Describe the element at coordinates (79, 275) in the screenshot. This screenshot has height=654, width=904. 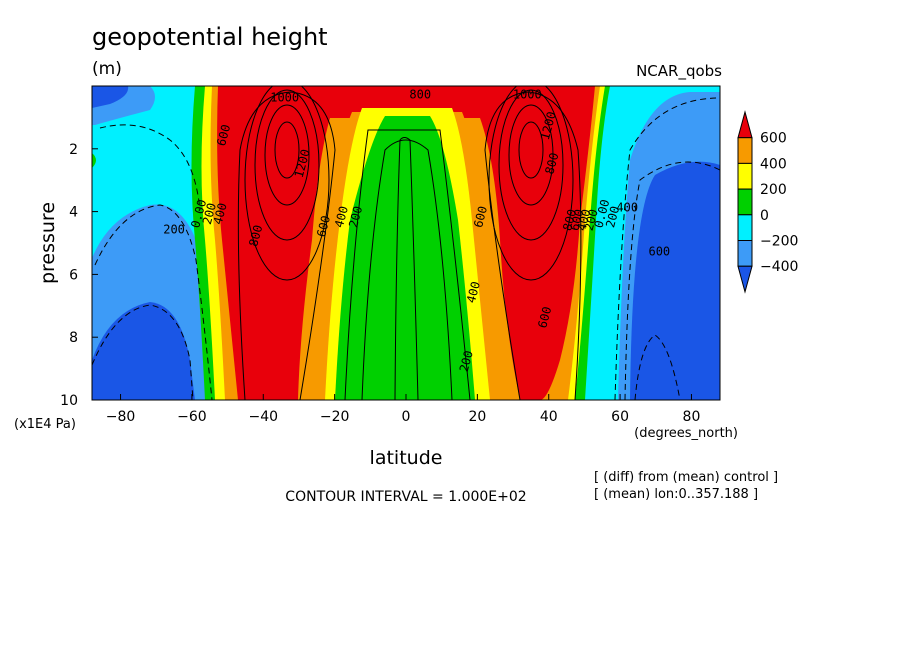
I see `y-axis: 2 4 6 8 10` at that location.